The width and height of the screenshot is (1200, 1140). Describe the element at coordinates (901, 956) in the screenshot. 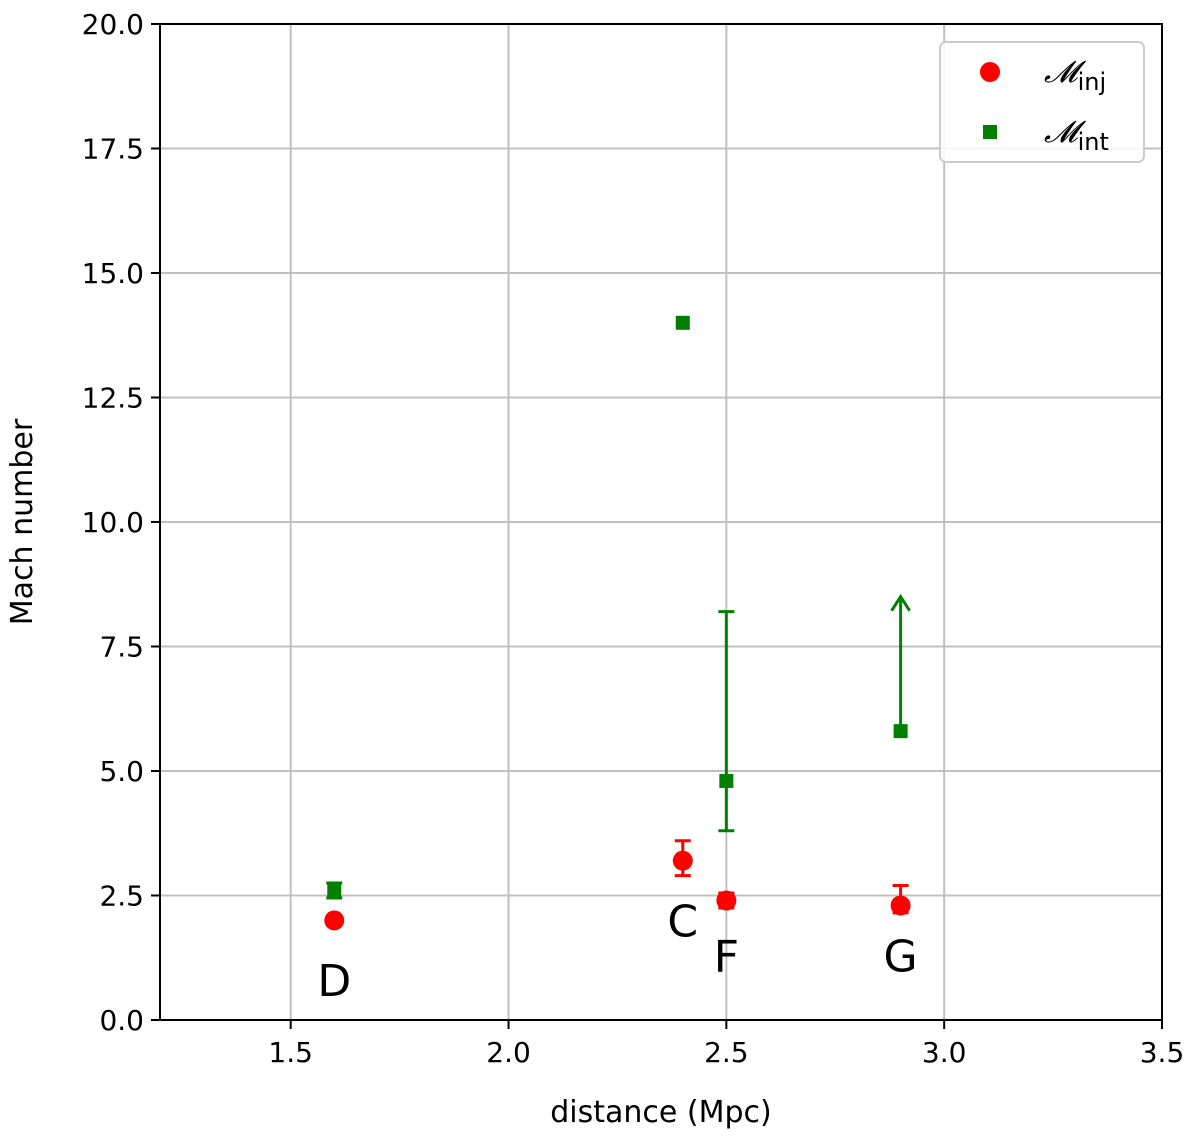

I see `point-annotation: G` at that location.